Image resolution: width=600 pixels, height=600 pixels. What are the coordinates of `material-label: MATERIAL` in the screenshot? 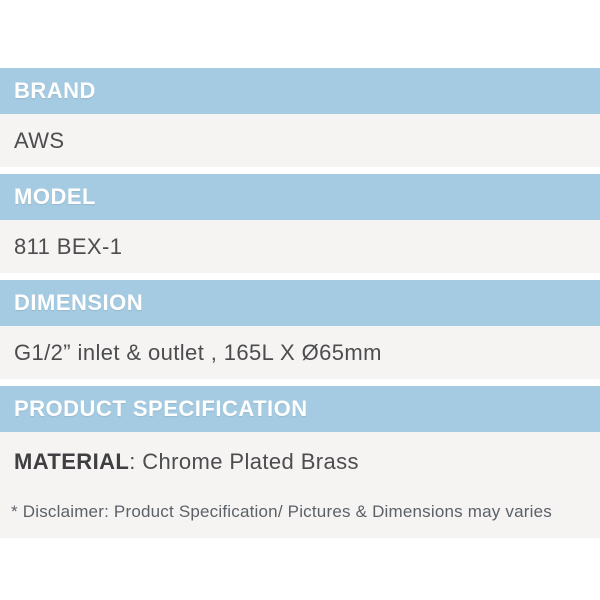 It's located at (72, 461).